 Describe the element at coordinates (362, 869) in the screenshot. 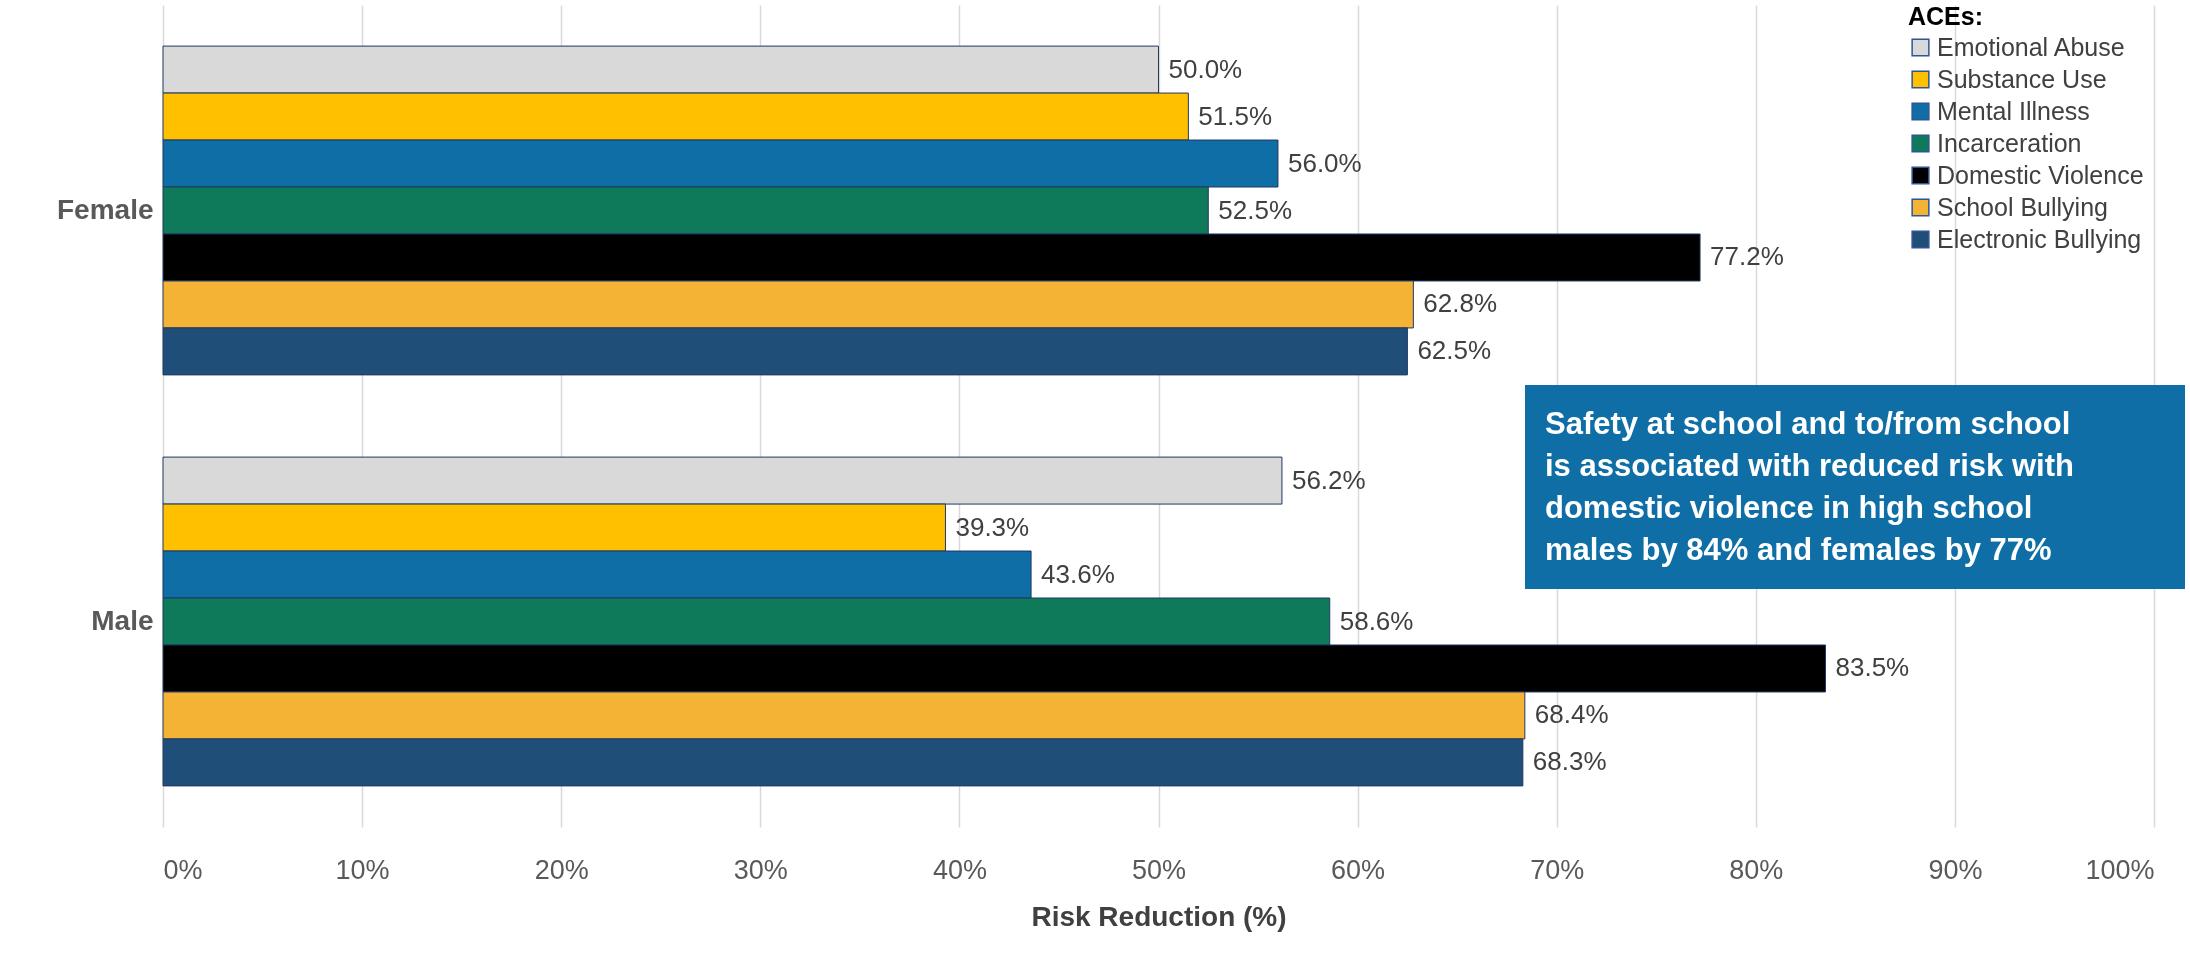

I see `x-tick-label: 10%` at that location.